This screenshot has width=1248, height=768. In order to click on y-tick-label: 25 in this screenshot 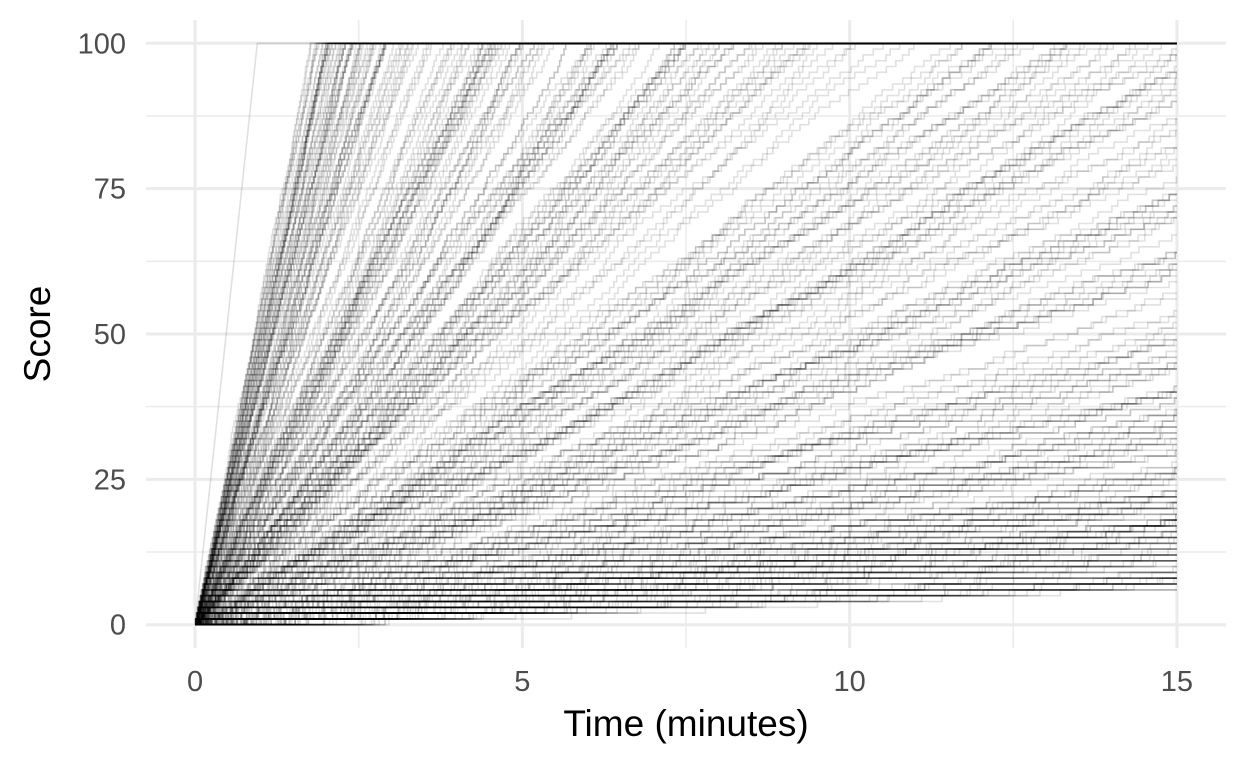, I will do `click(110, 480)`.